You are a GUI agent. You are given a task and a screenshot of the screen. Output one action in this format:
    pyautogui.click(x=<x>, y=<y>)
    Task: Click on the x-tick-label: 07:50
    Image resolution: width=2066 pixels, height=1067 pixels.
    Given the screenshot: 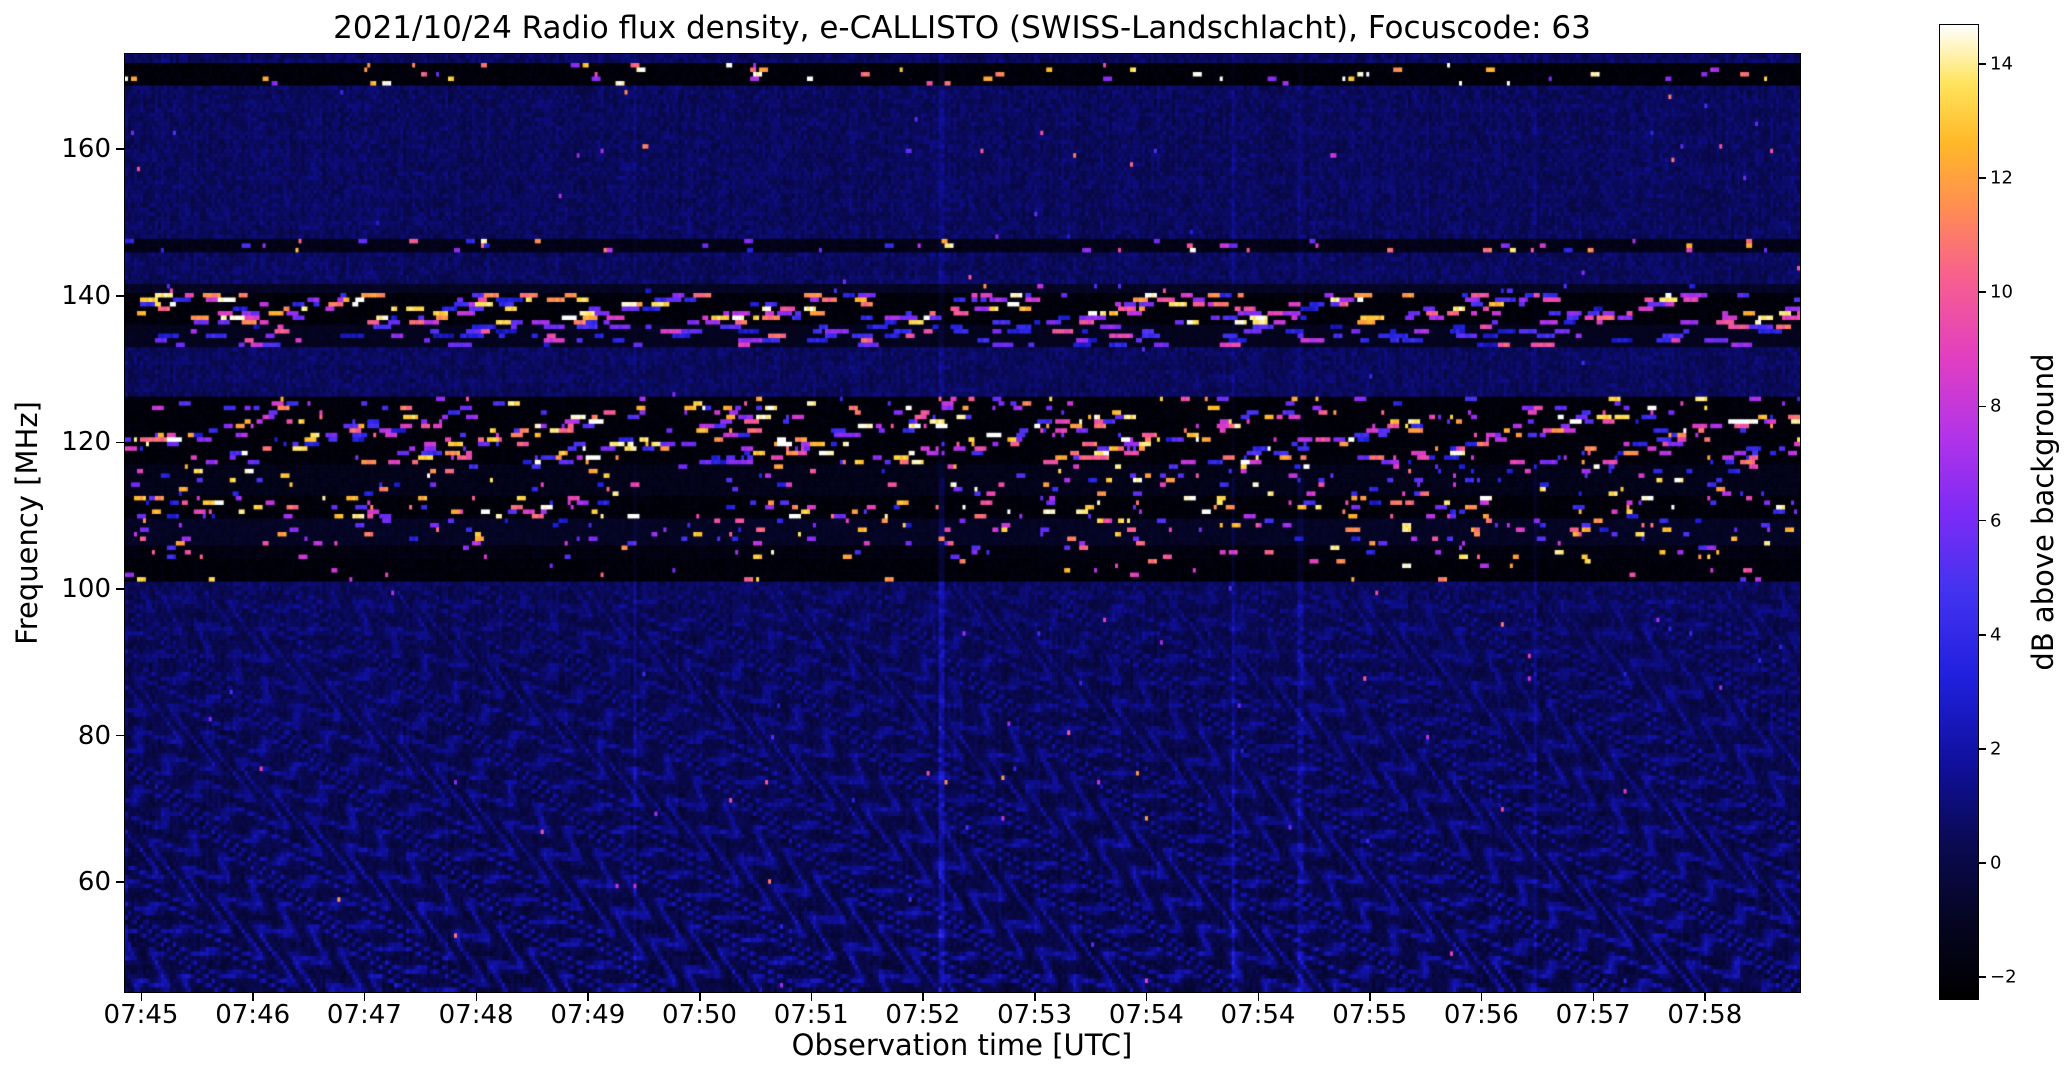 What is the action you would take?
    pyautogui.click(x=699, y=1015)
    